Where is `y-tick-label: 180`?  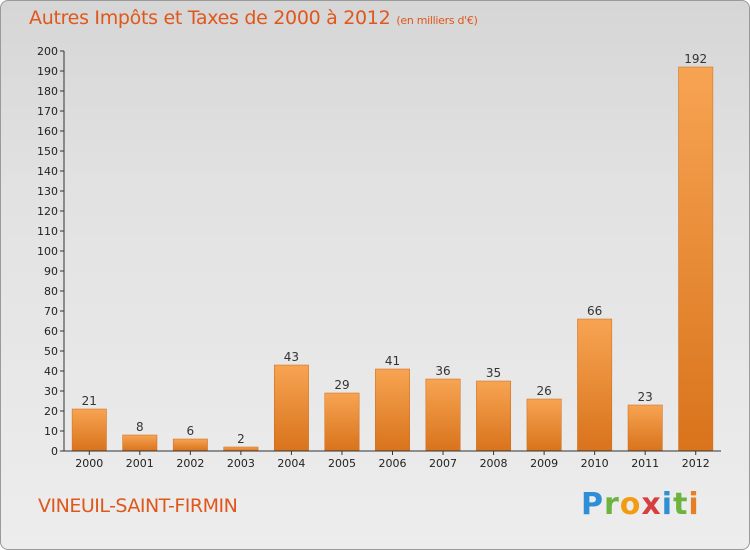
y-tick-label: 180 is located at coordinates (47, 91).